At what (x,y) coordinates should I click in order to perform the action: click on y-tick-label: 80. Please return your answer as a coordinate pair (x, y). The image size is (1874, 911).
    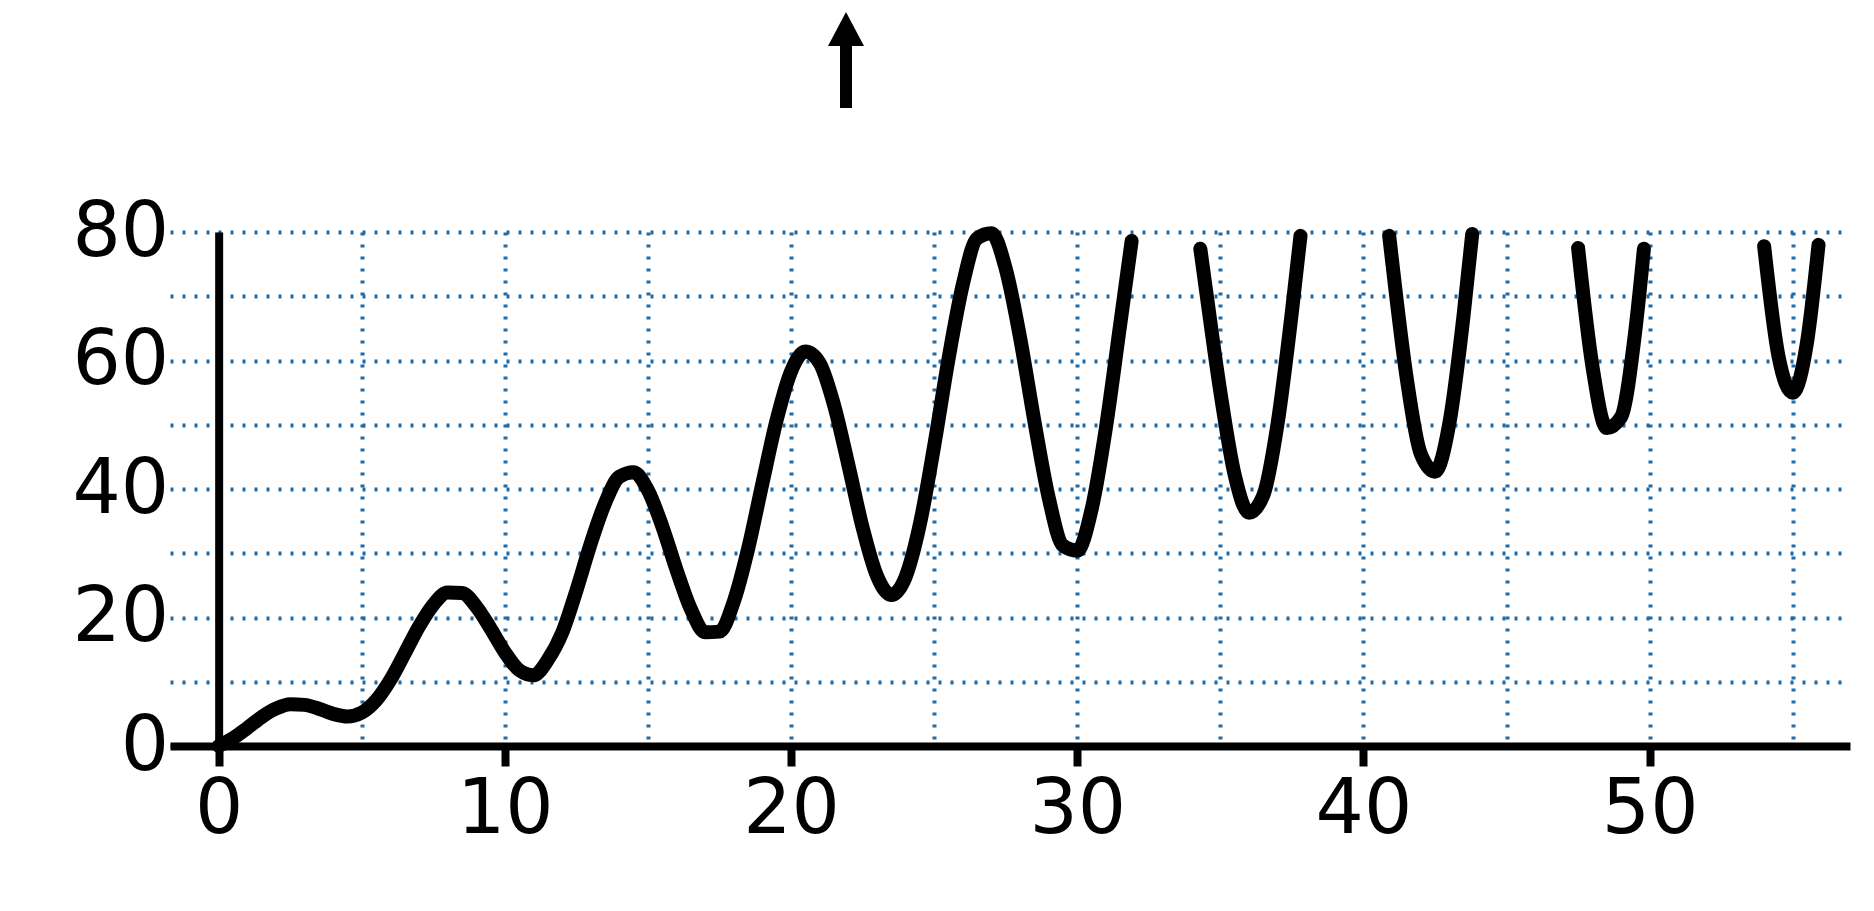
    Looking at the image, I should click on (121, 229).